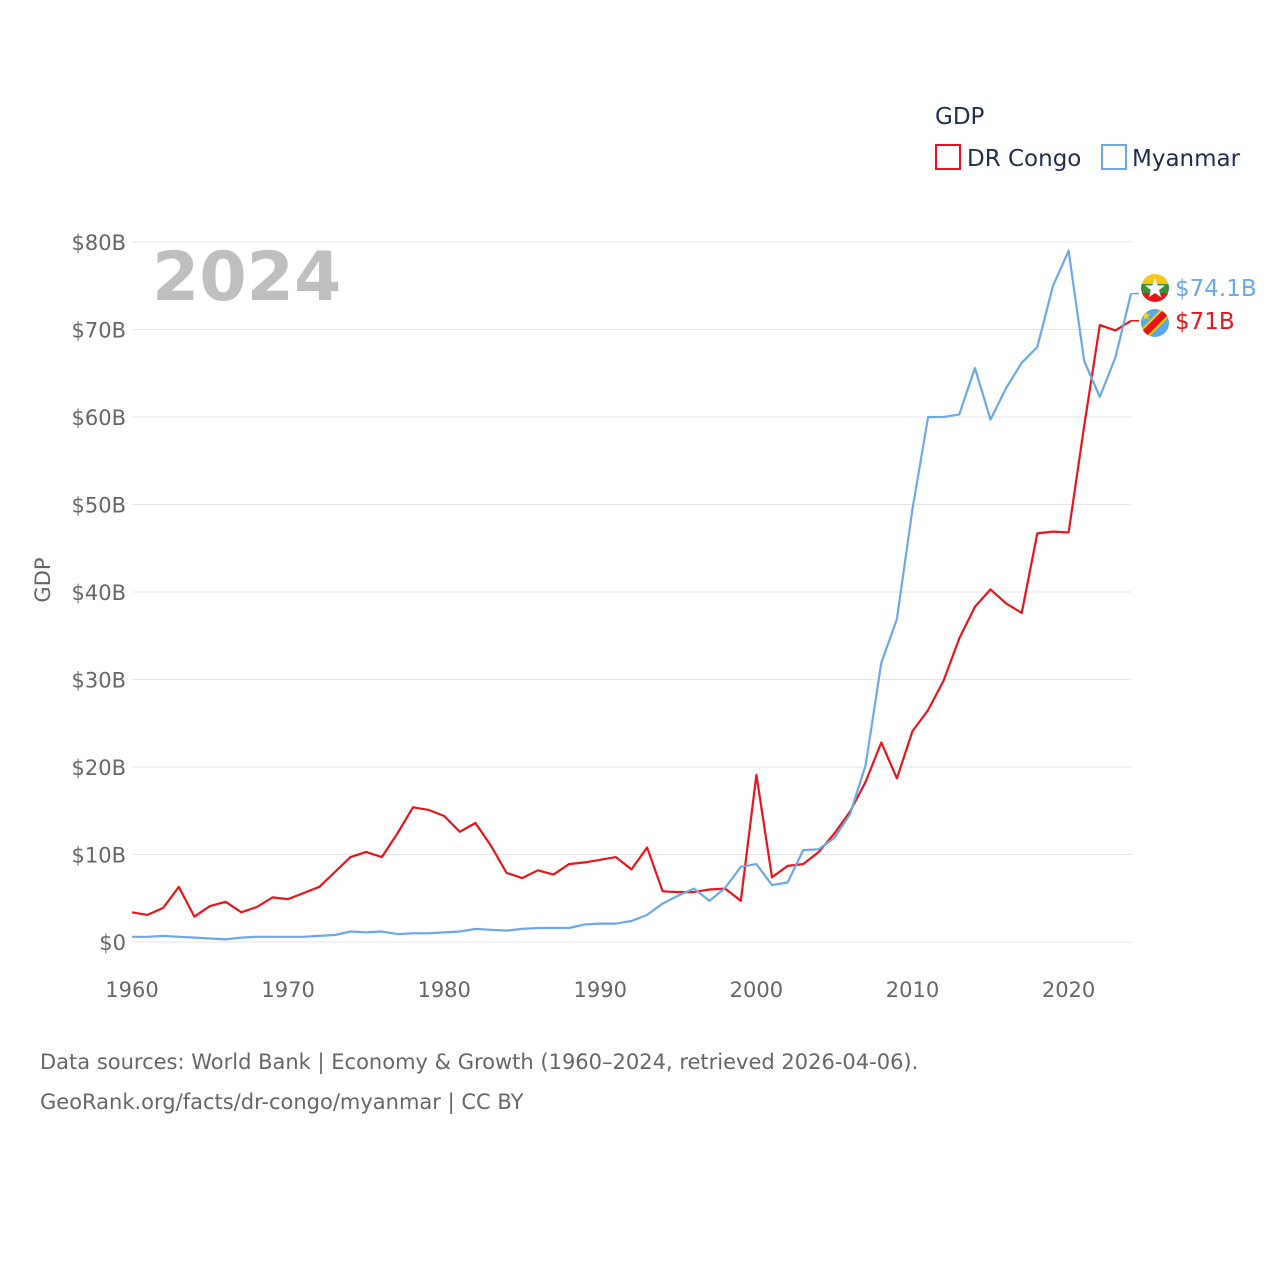  What do you see at coordinates (99, 768) in the screenshot?
I see `y-tick-label: $20B` at bounding box center [99, 768].